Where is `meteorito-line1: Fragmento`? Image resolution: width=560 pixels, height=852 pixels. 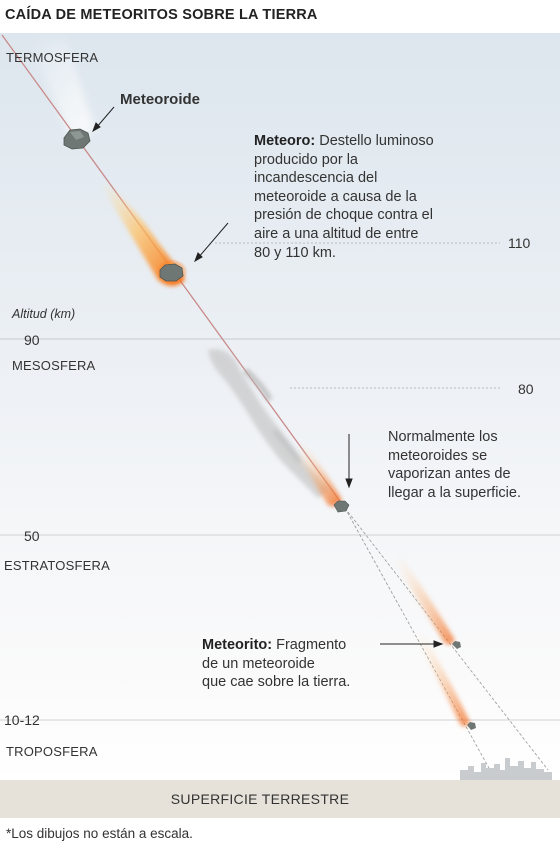 meteorito-line1: Fragmento is located at coordinates (311, 645).